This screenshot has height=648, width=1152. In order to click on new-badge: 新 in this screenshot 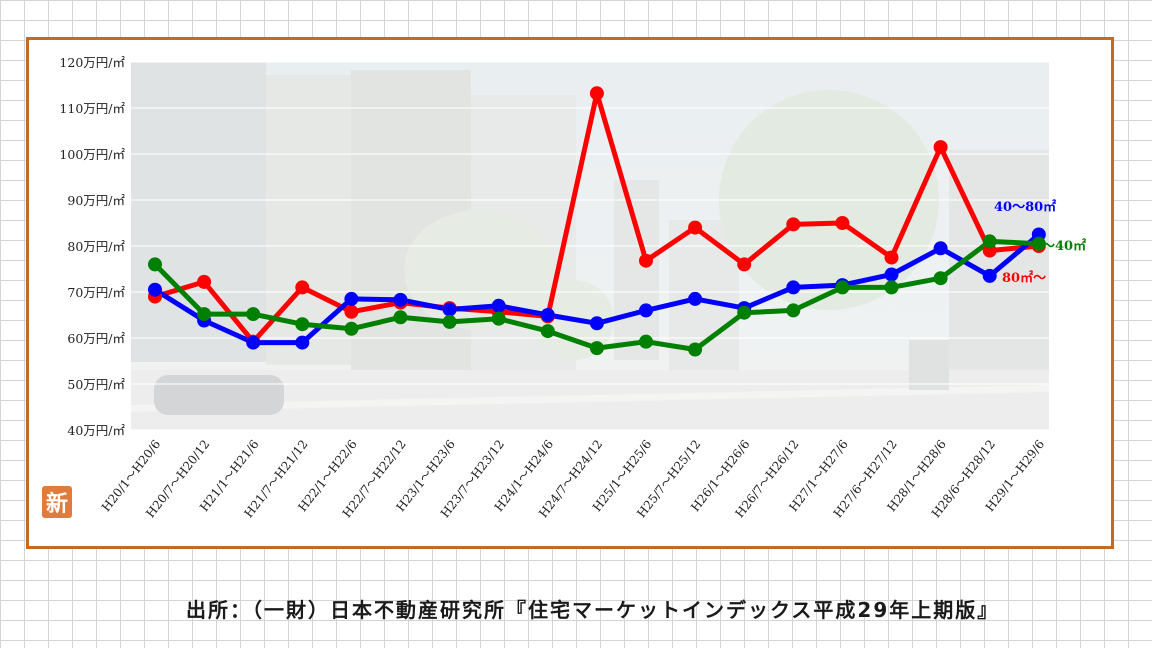, I will do `click(57, 502)`.